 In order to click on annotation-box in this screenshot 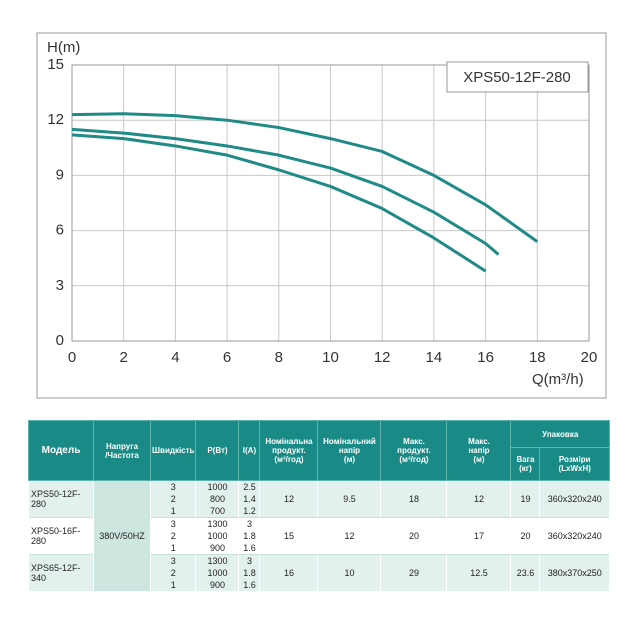, I will do `click(517, 77)`.